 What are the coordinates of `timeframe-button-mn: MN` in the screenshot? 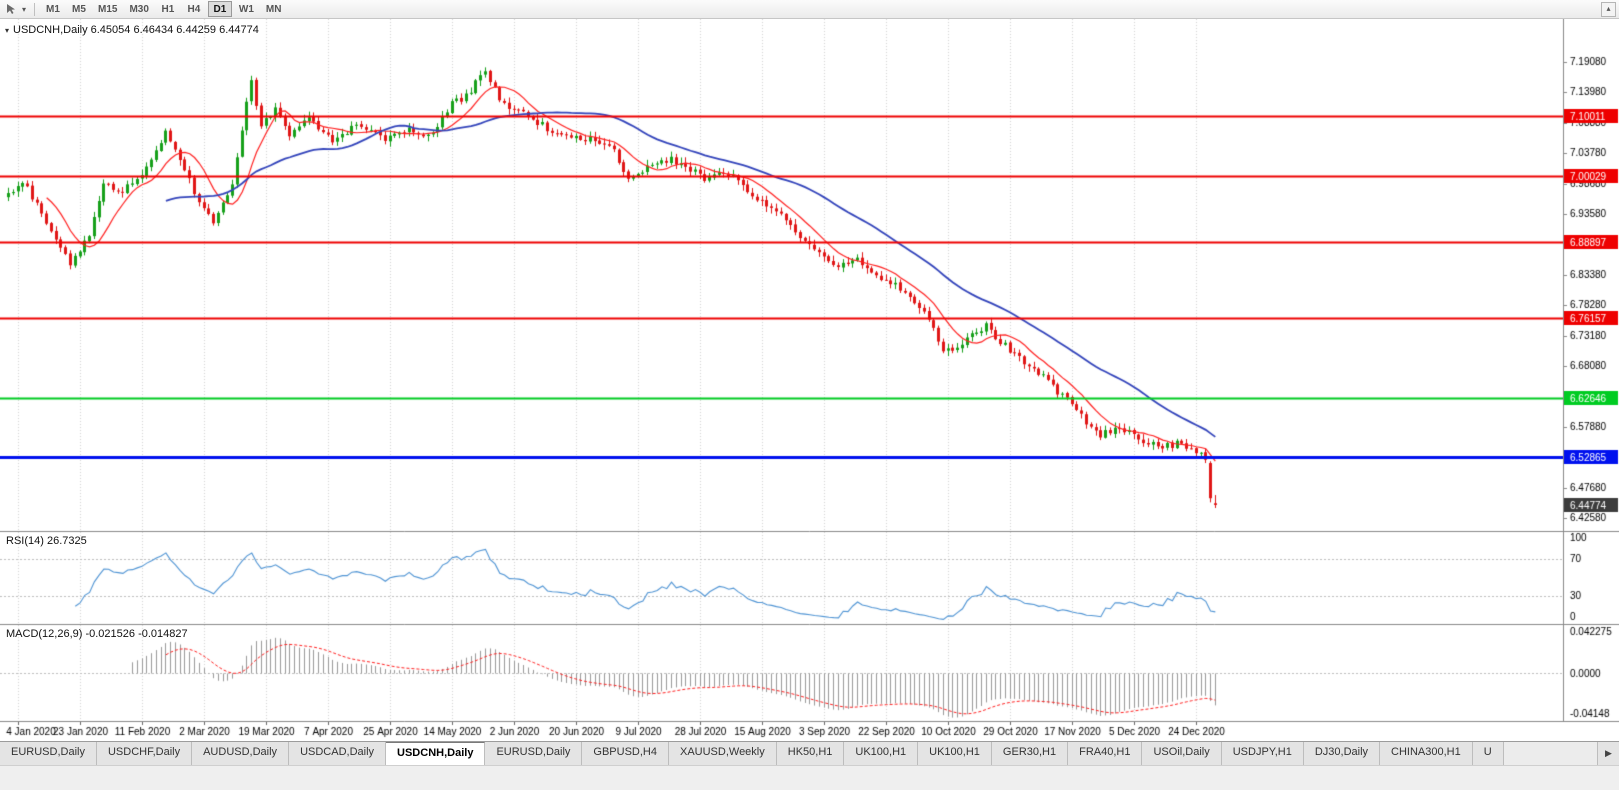 It's located at (274, 9).